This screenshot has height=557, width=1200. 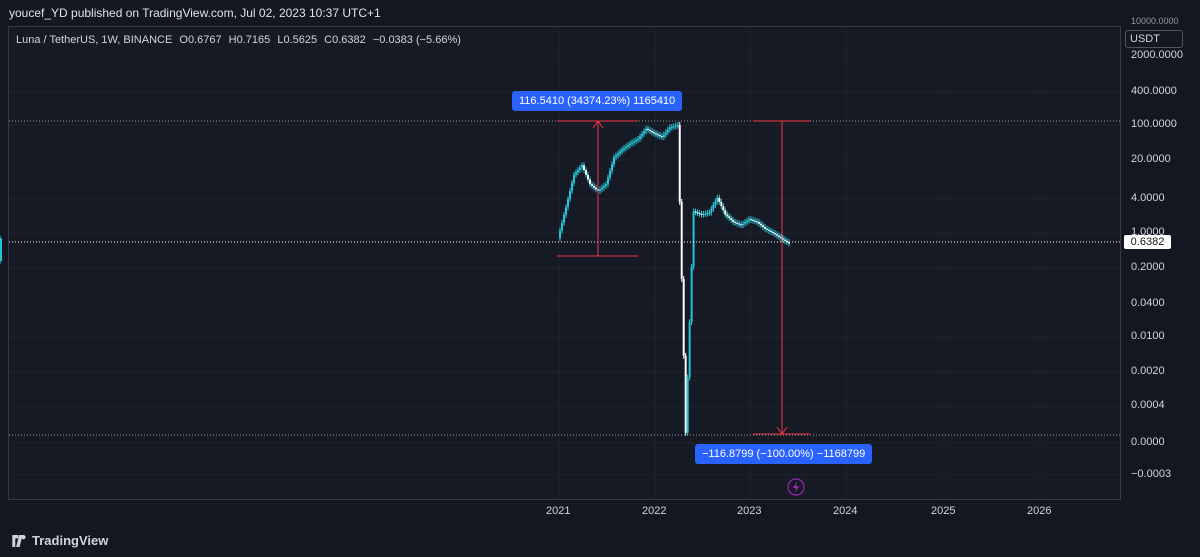 I want to click on x-tick-label: 2024, so click(x=845, y=511).